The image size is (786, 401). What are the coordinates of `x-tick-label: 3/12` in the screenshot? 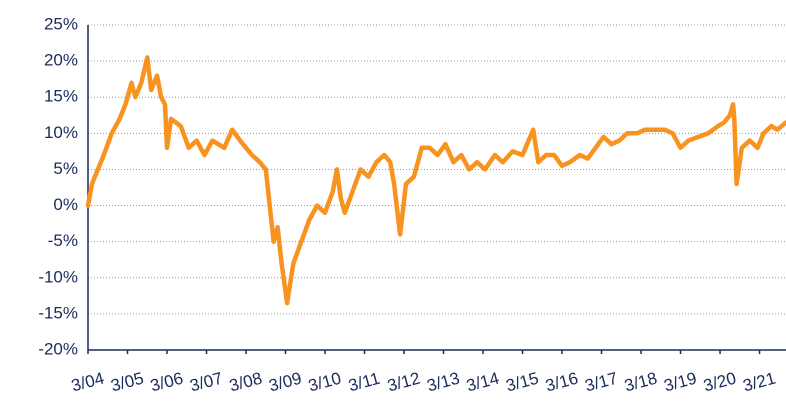 It's located at (403, 382).